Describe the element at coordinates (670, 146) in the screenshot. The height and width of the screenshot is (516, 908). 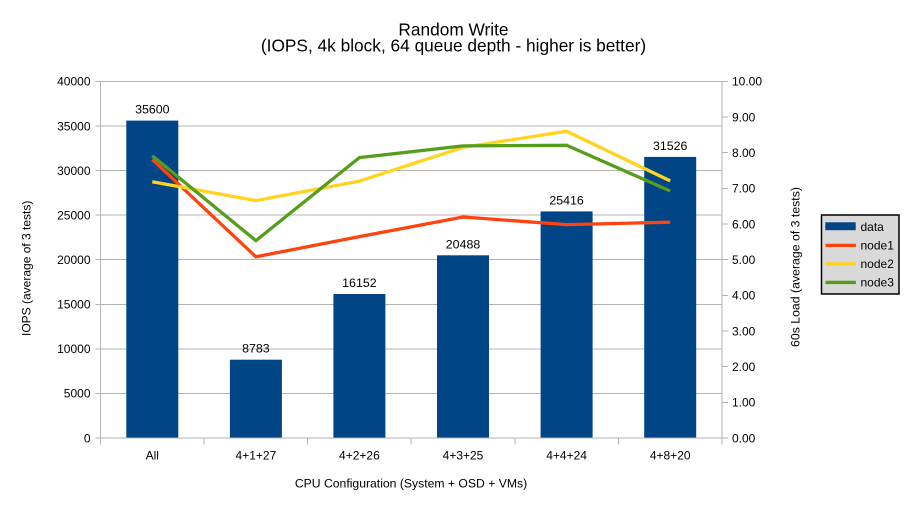
I see `svg-text: 31526` at that location.